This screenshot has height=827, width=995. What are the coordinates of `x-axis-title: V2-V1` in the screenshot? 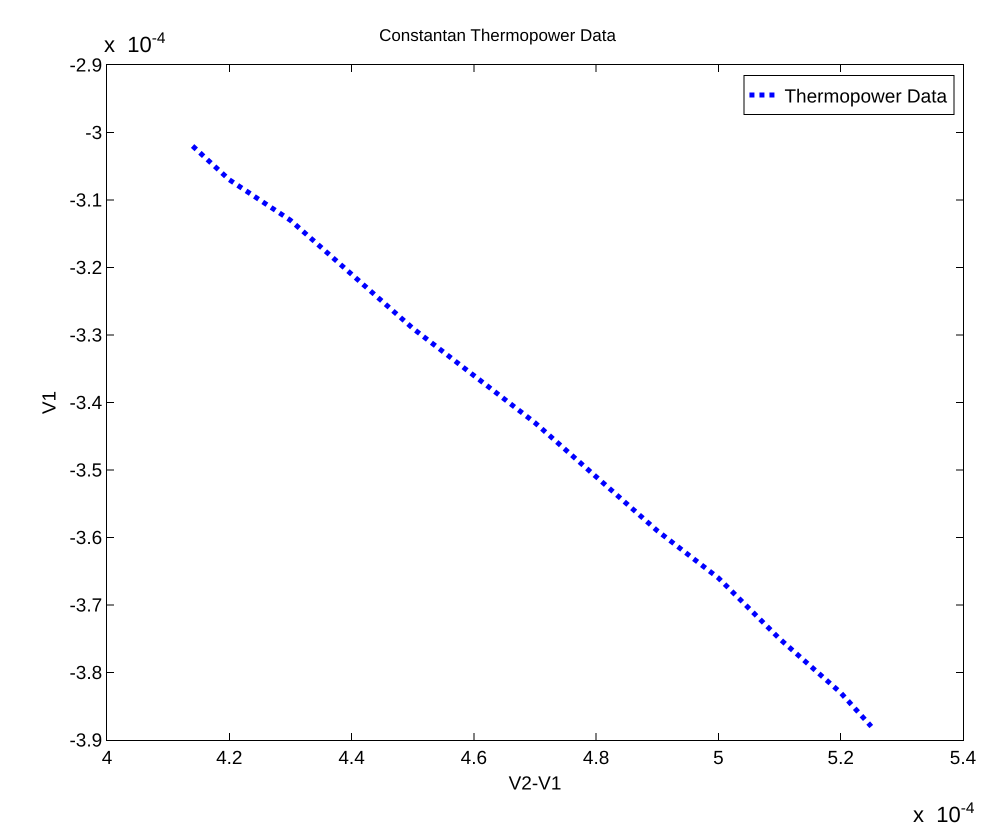 It's located at (535, 784).